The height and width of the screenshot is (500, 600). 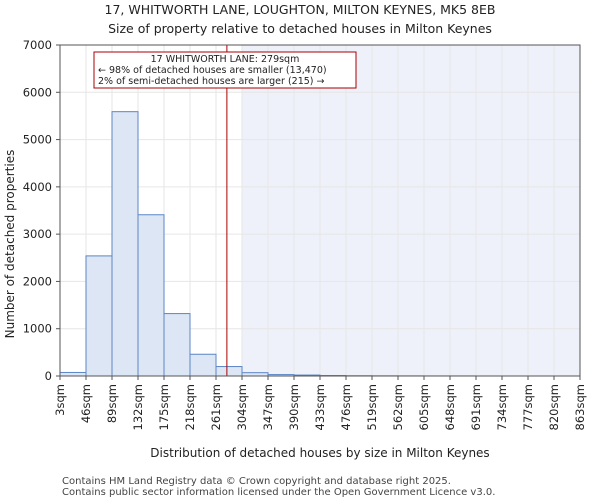 What do you see at coordinates (37, 187) in the screenshot?
I see `y-tick-label: 4000` at bounding box center [37, 187].